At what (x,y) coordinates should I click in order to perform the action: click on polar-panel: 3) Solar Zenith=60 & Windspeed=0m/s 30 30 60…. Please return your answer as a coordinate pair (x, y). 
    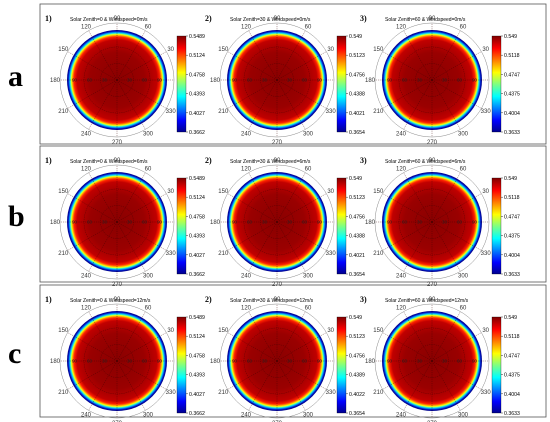
    Looking at the image, I should click on (440, 80).